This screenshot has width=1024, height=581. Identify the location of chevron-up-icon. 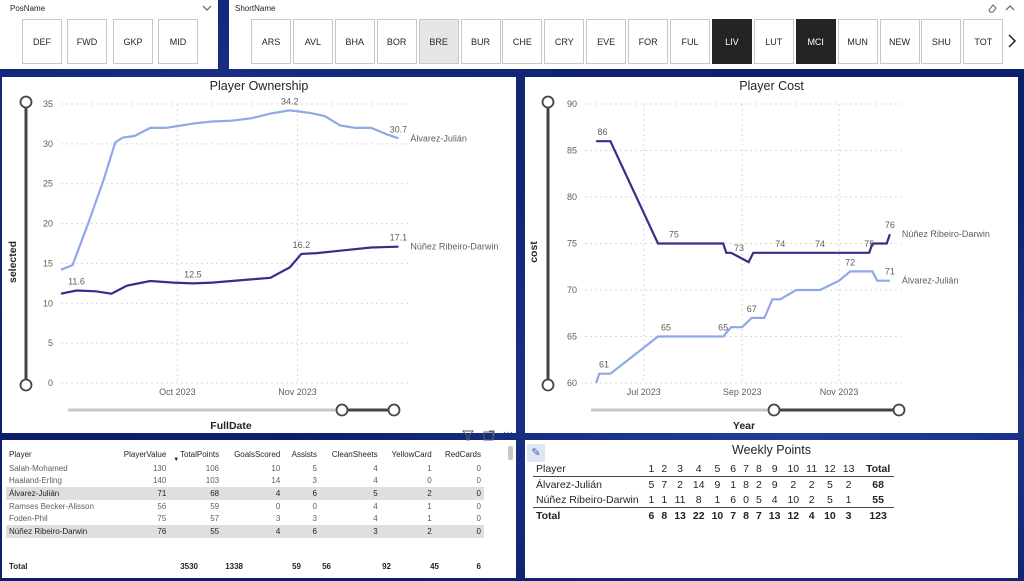
(1010, 8).